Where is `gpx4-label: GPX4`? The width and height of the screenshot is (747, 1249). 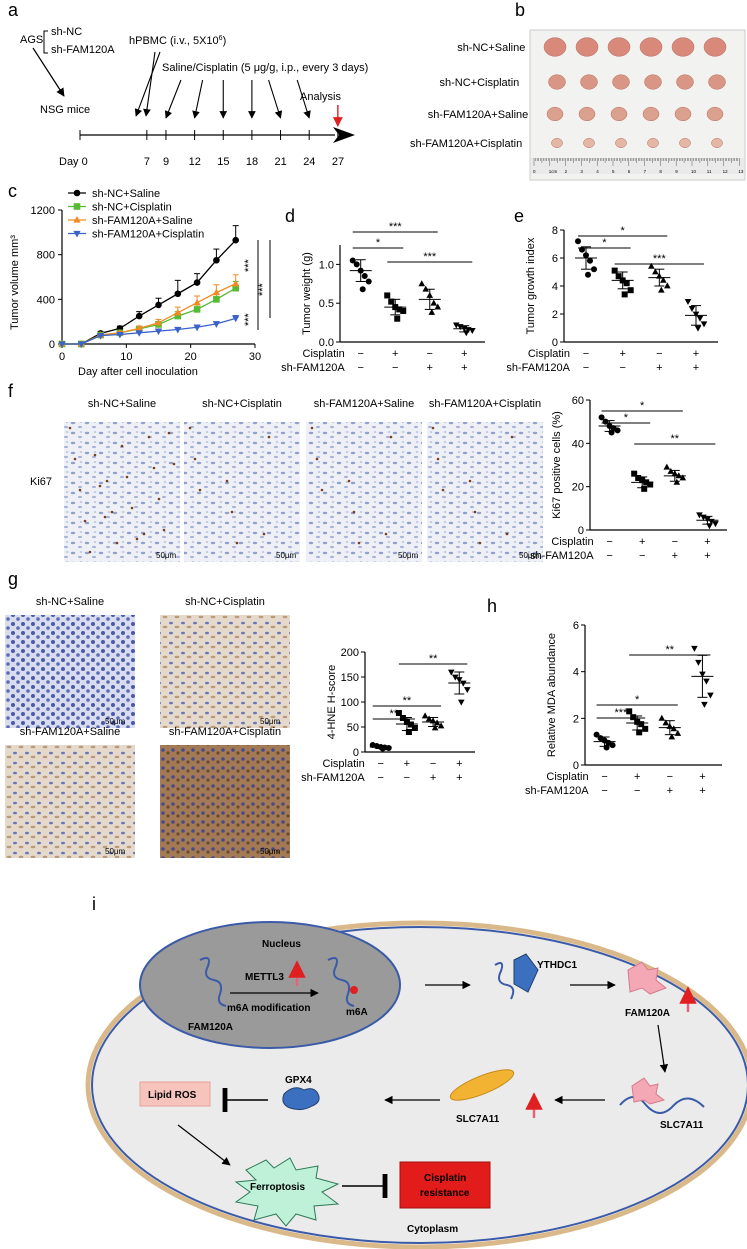
gpx4-label: GPX4 is located at coordinates (298, 1080).